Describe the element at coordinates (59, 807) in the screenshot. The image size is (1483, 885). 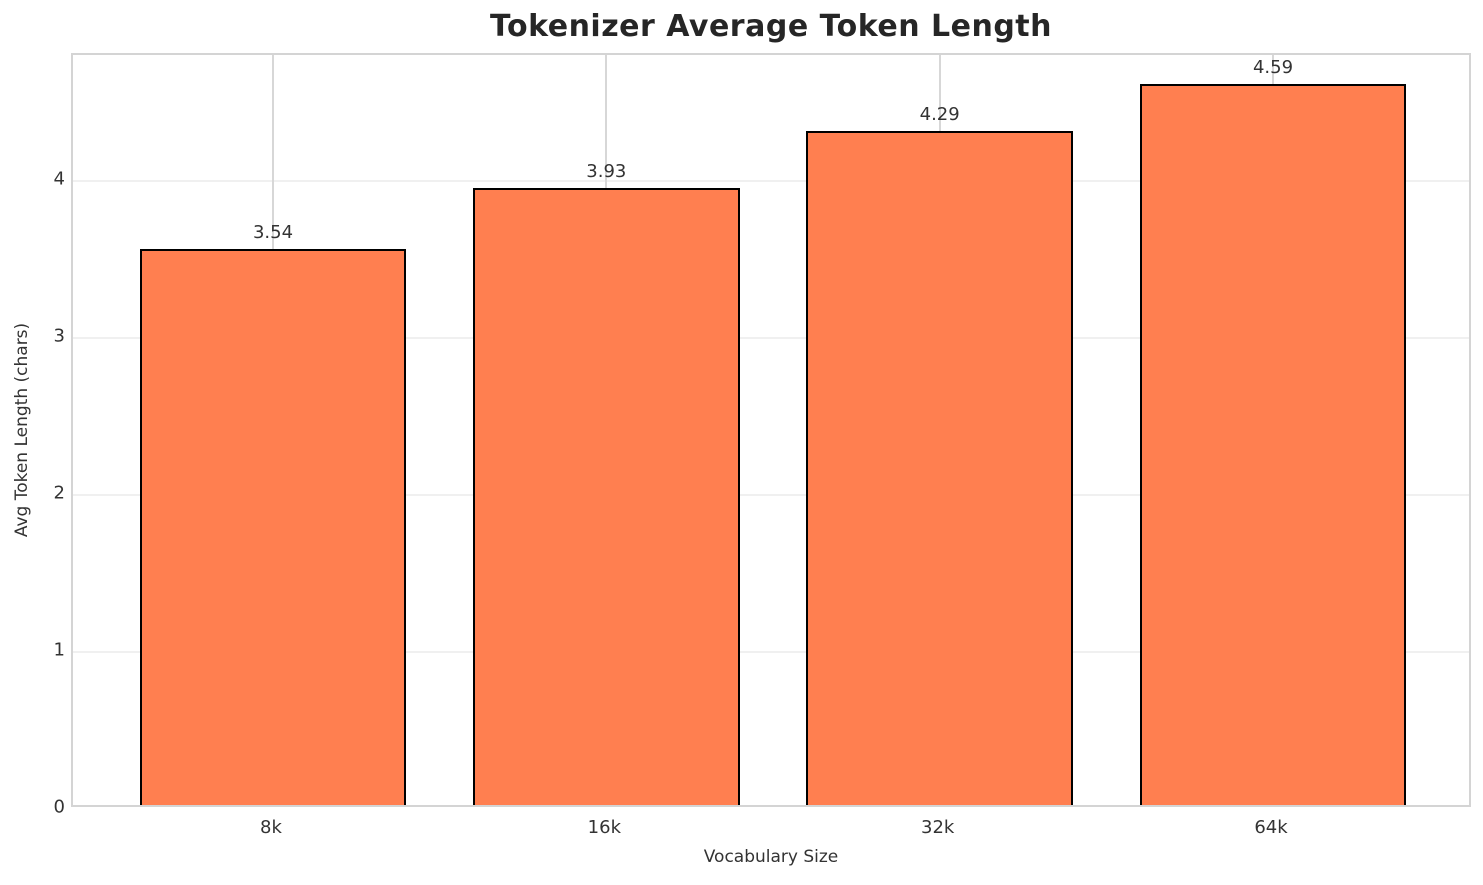
I see `y-tick-label: 0` at that location.